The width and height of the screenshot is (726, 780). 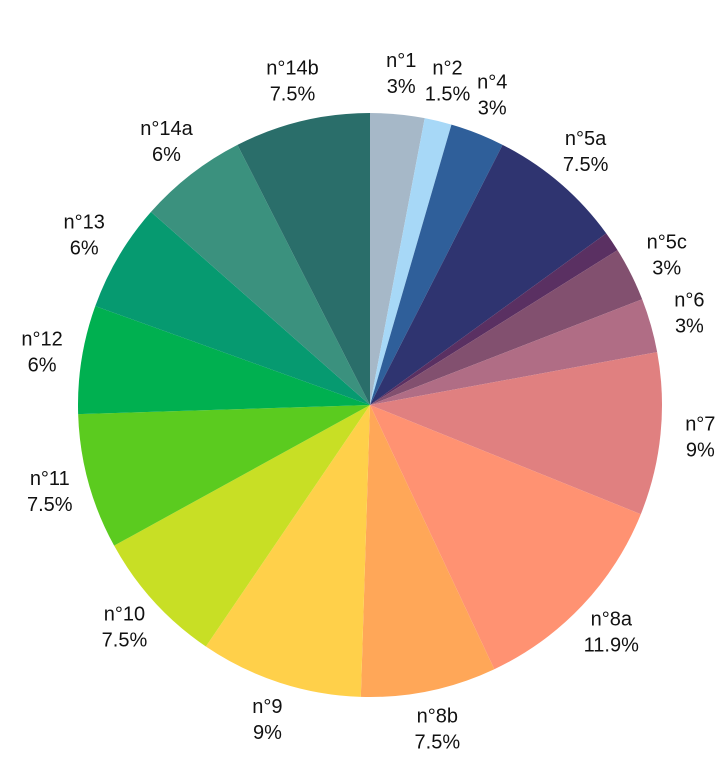 I want to click on slice-label: n°14b, so click(x=292, y=68).